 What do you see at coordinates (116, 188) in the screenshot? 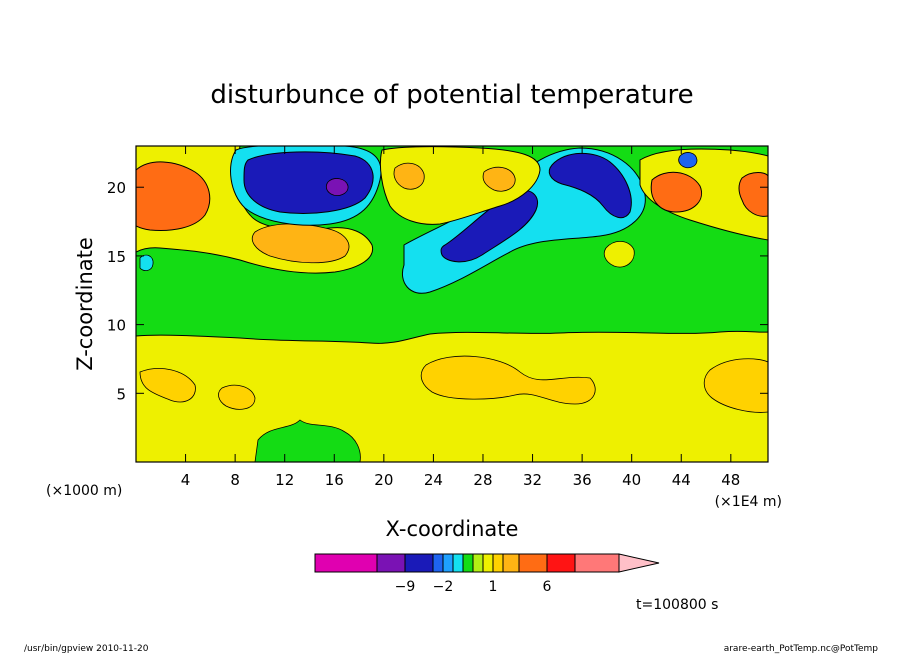
I see `y-tick-label: 20` at bounding box center [116, 188].